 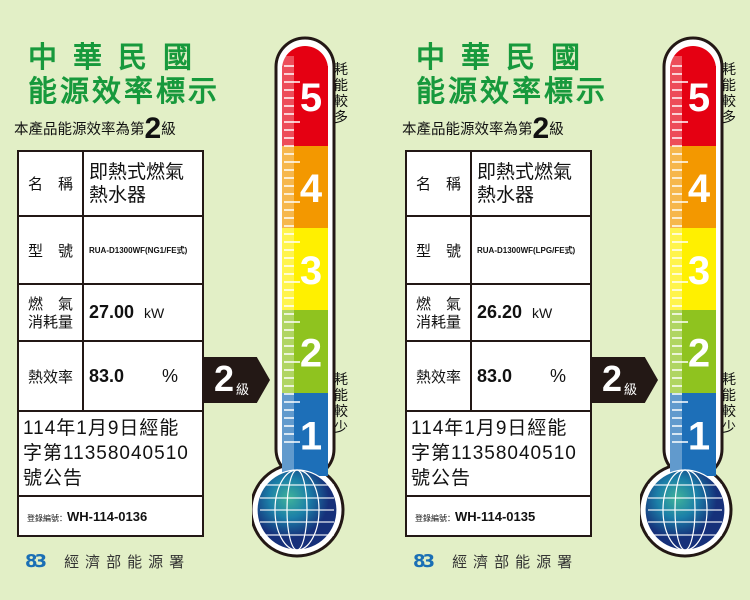 I want to click on gas-value: 27.00, so click(x=112, y=312).